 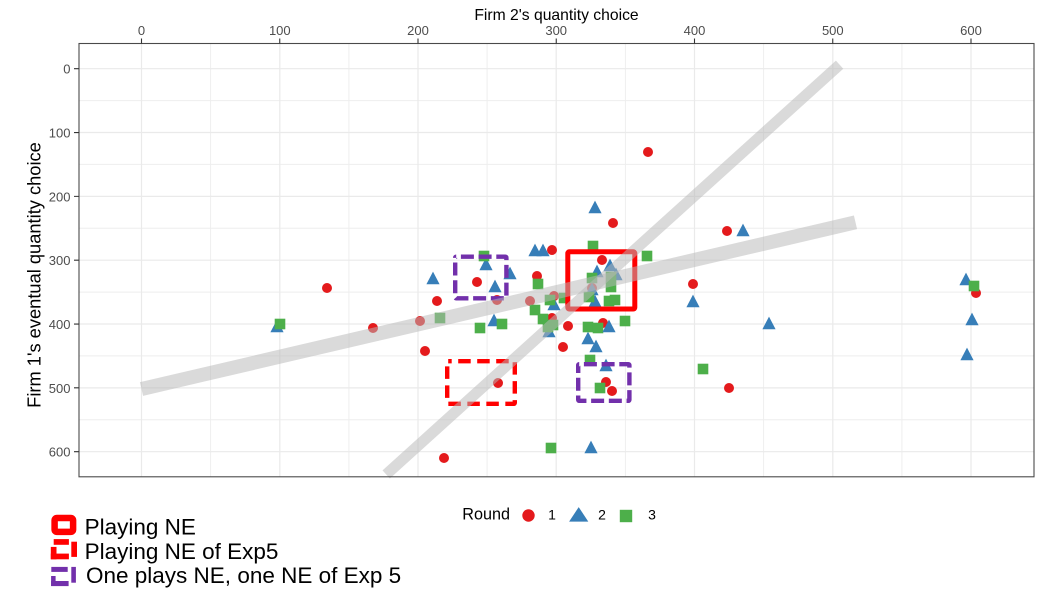 I want to click on svg-text: Firm 2's quantity choice, so click(x=556, y=15).